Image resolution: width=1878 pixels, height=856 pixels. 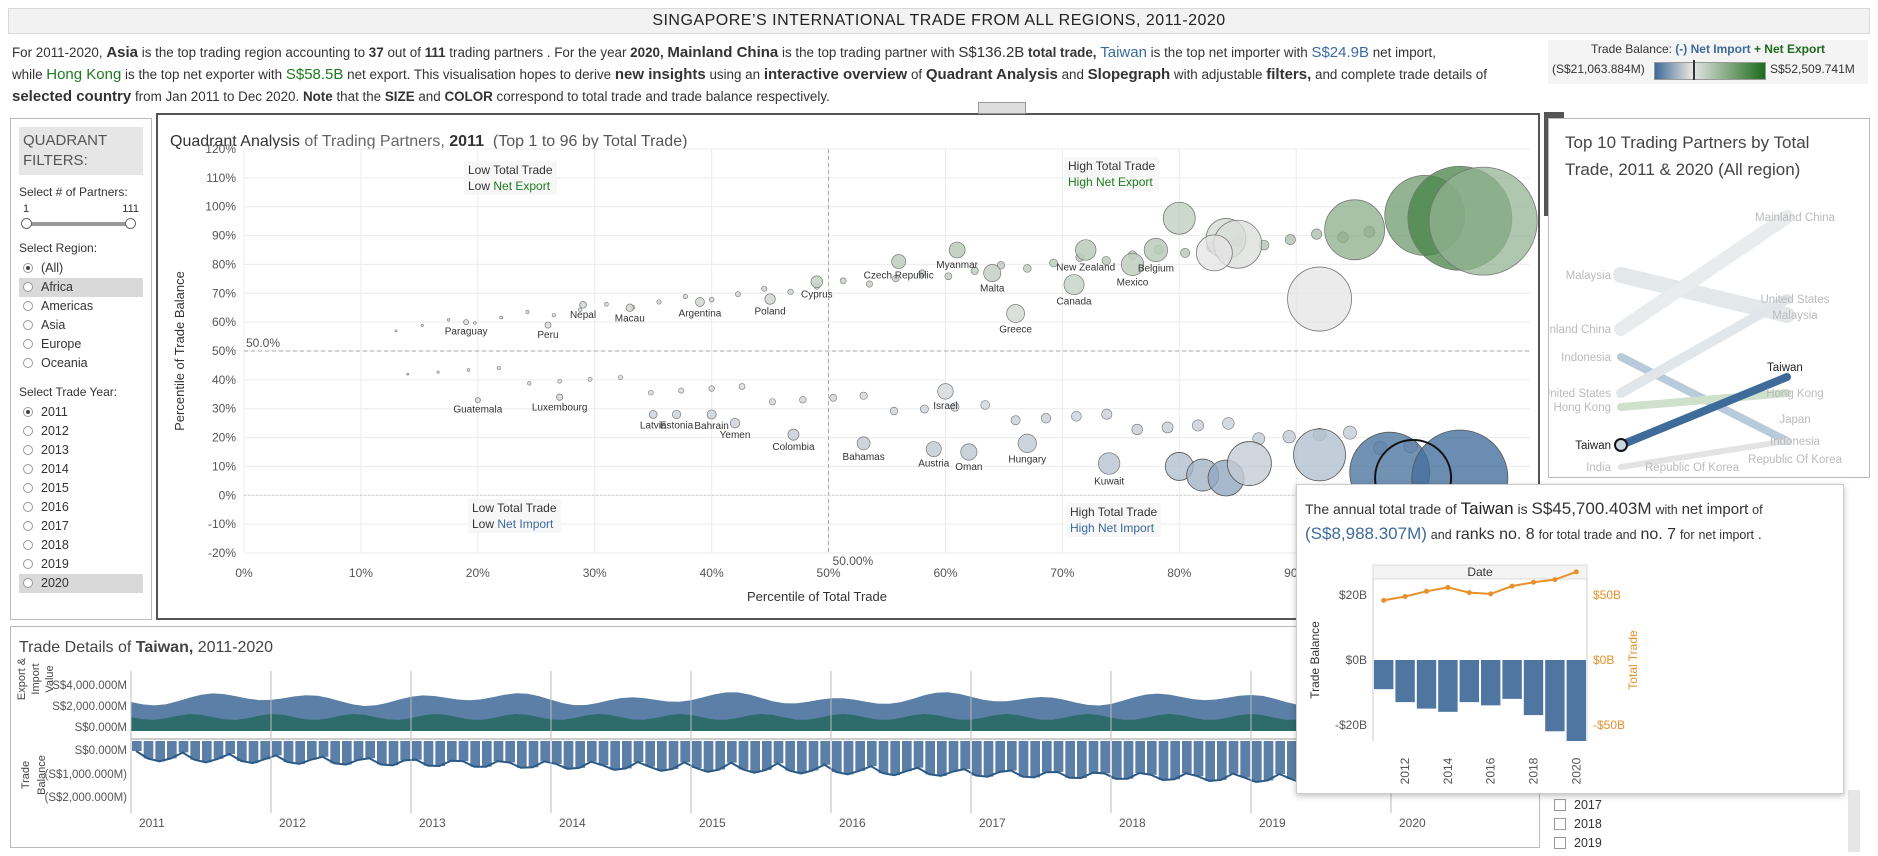 What do you see at coordinates (81, 306) in the screenshot?
I see `region-option-americas: Americas` at bounding box center [81, 306].